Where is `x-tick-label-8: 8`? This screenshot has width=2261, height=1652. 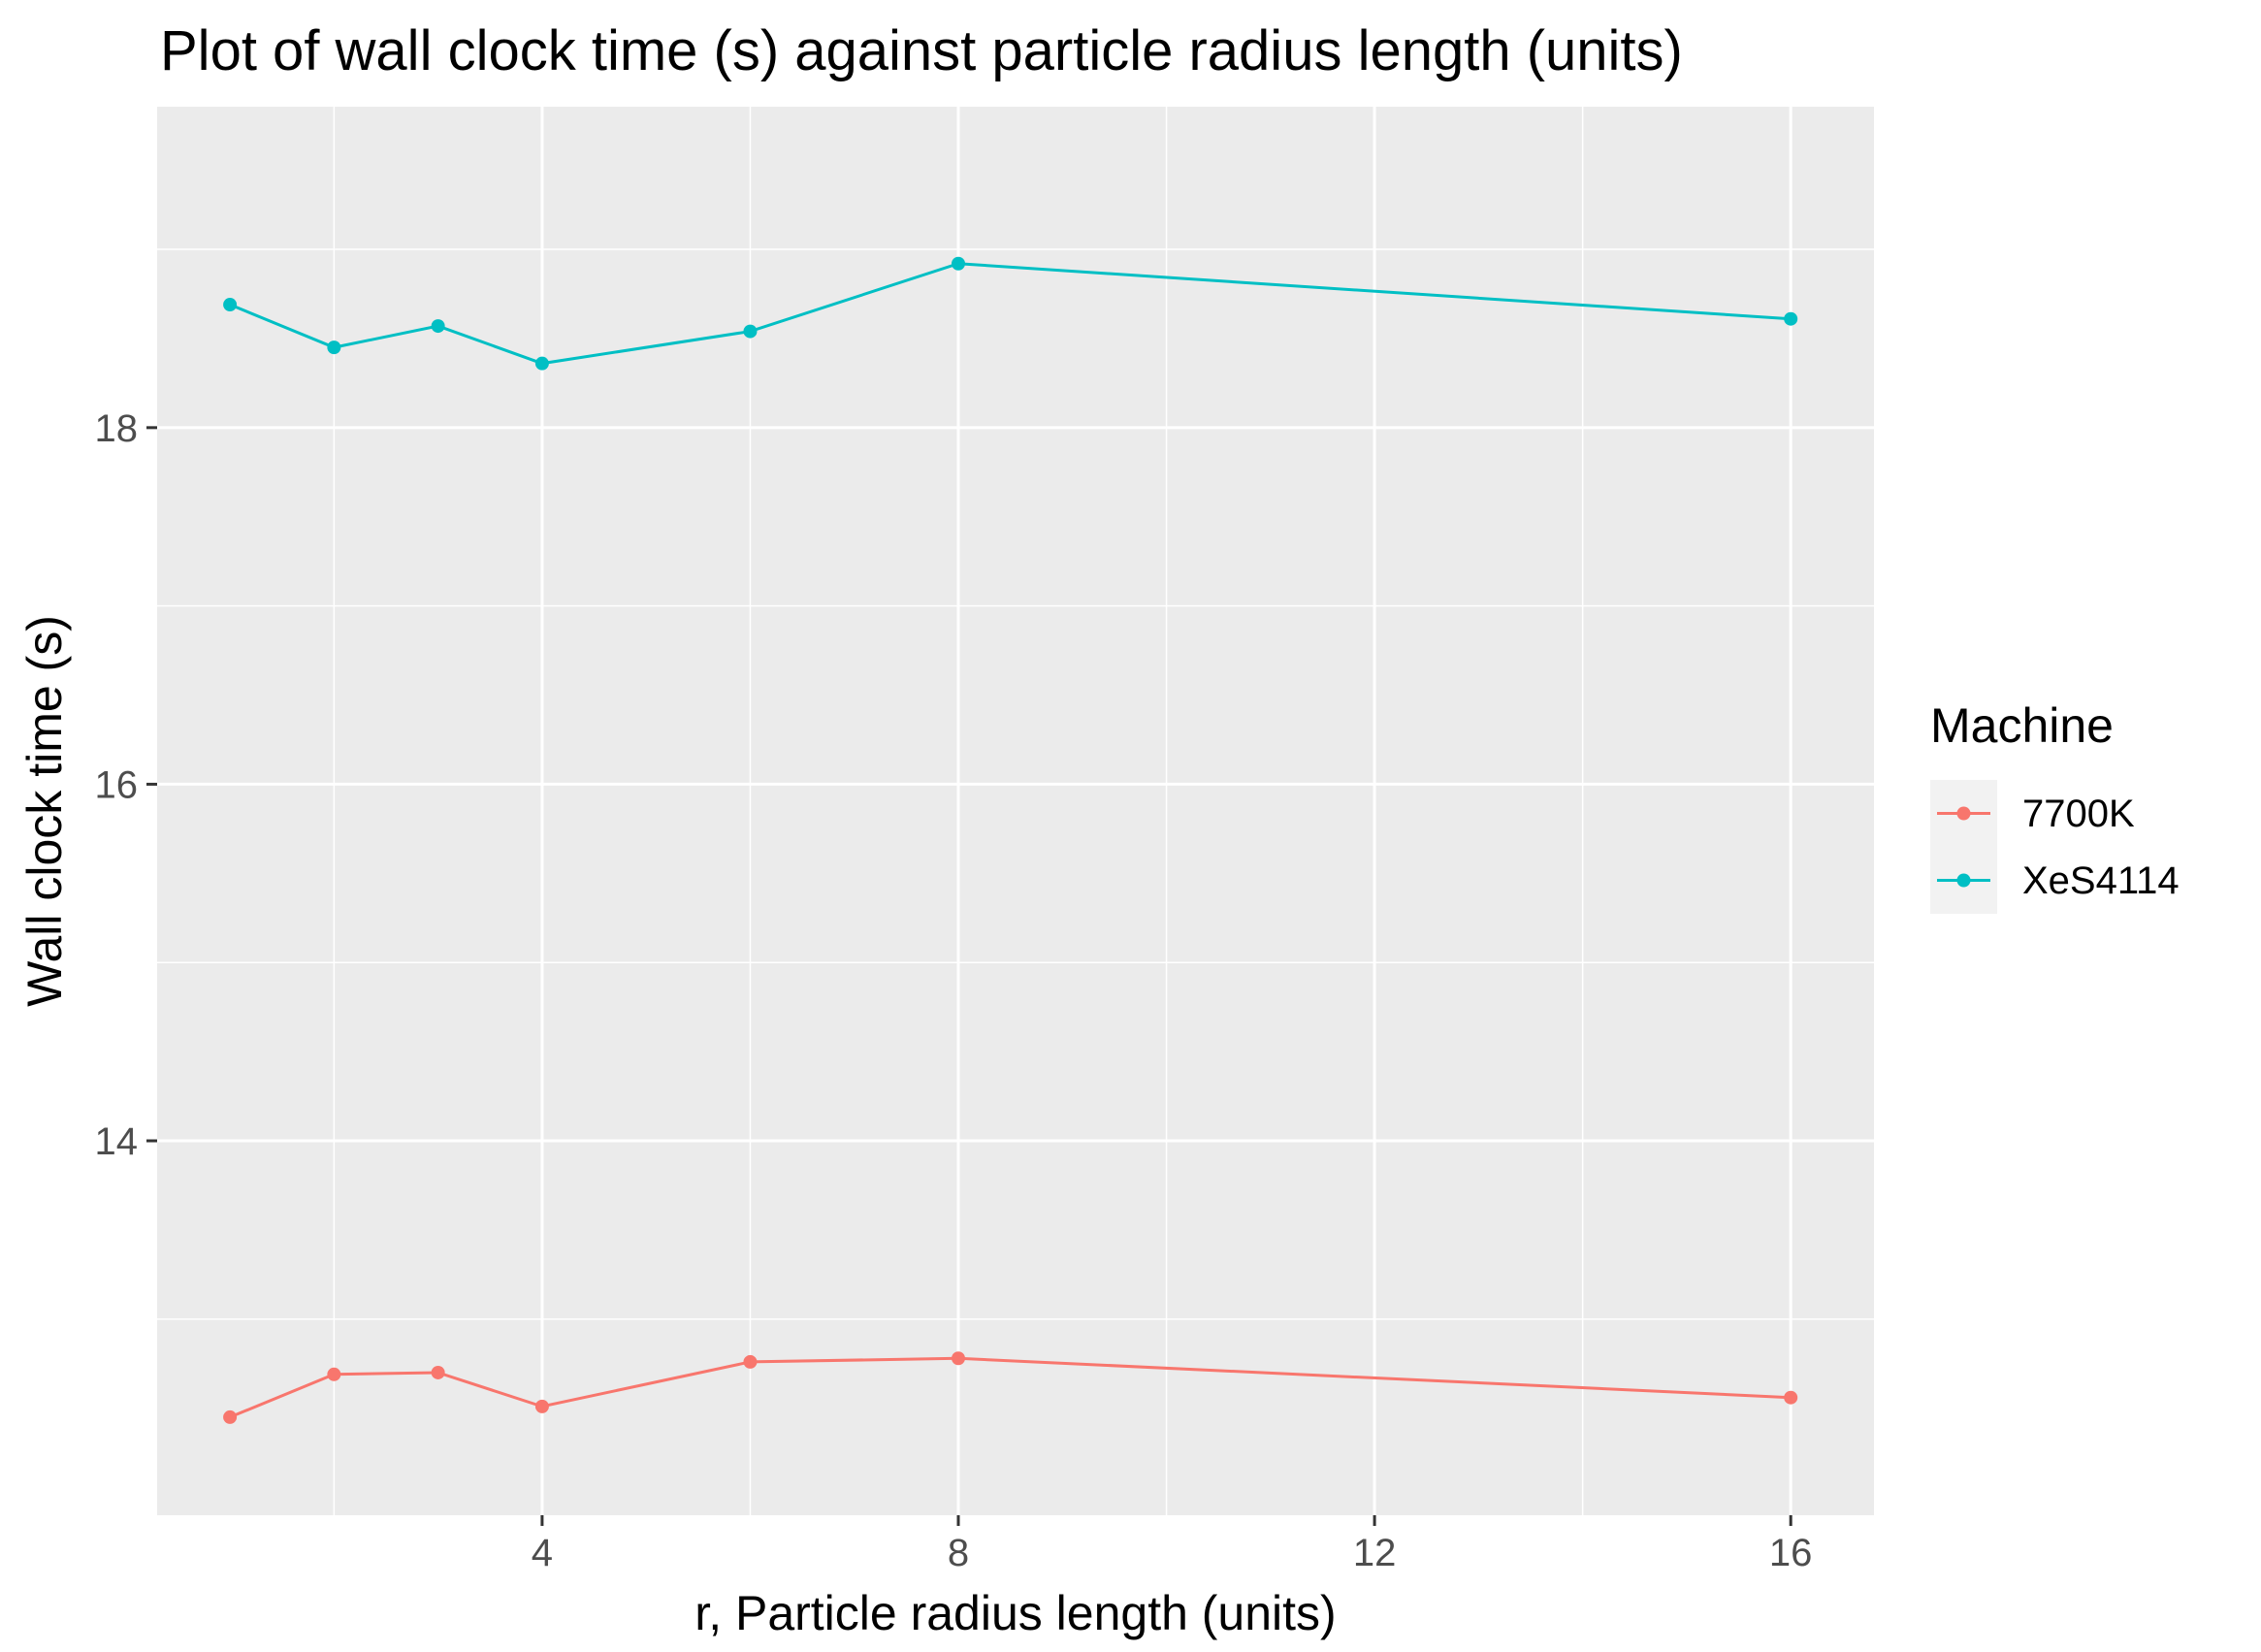
x-tick-label-8: 8 is located at coordinates (958, 1553).